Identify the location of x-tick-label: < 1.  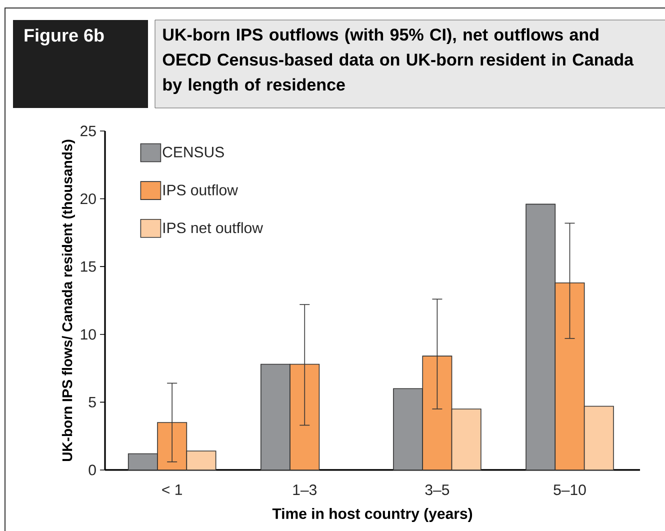
(172, 489).